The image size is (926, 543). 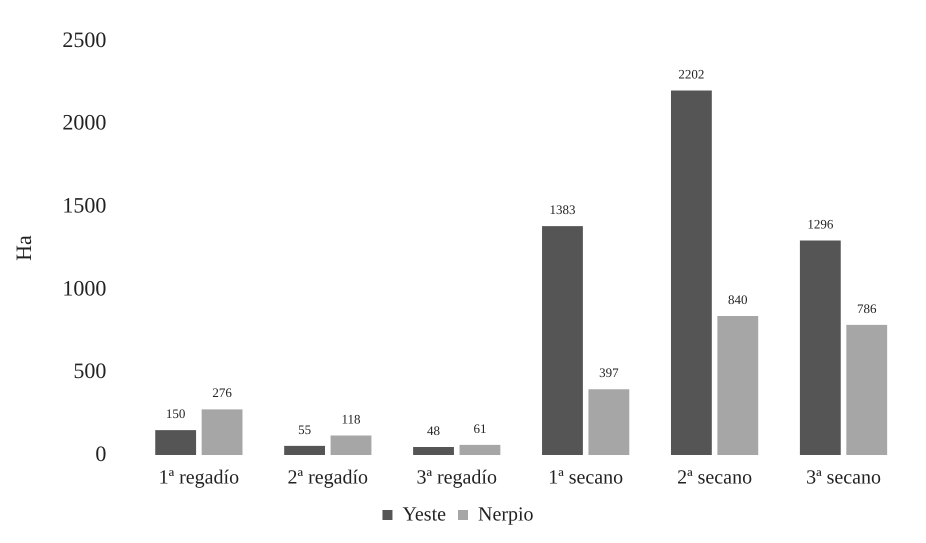 What do you see at coordinates (456, 477) in the screenshot?
I see `x-tick-label: 3ª regadío` at bounding box center [456, 477].